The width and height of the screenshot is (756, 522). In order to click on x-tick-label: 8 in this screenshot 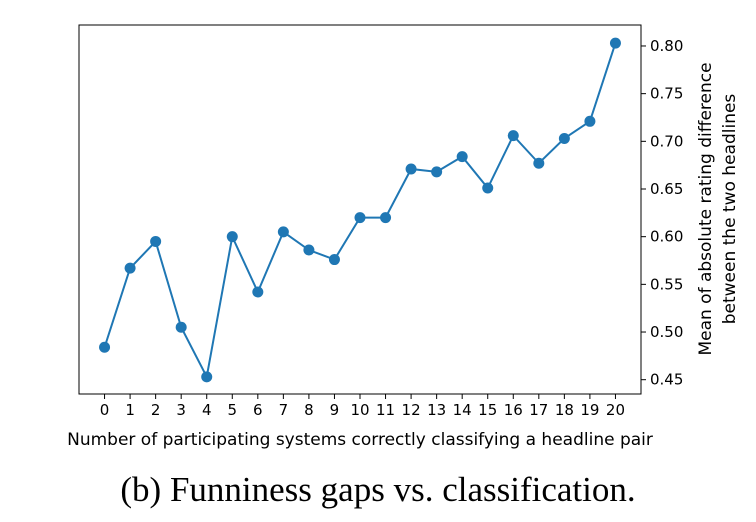, I will do `click(309, 410)`.